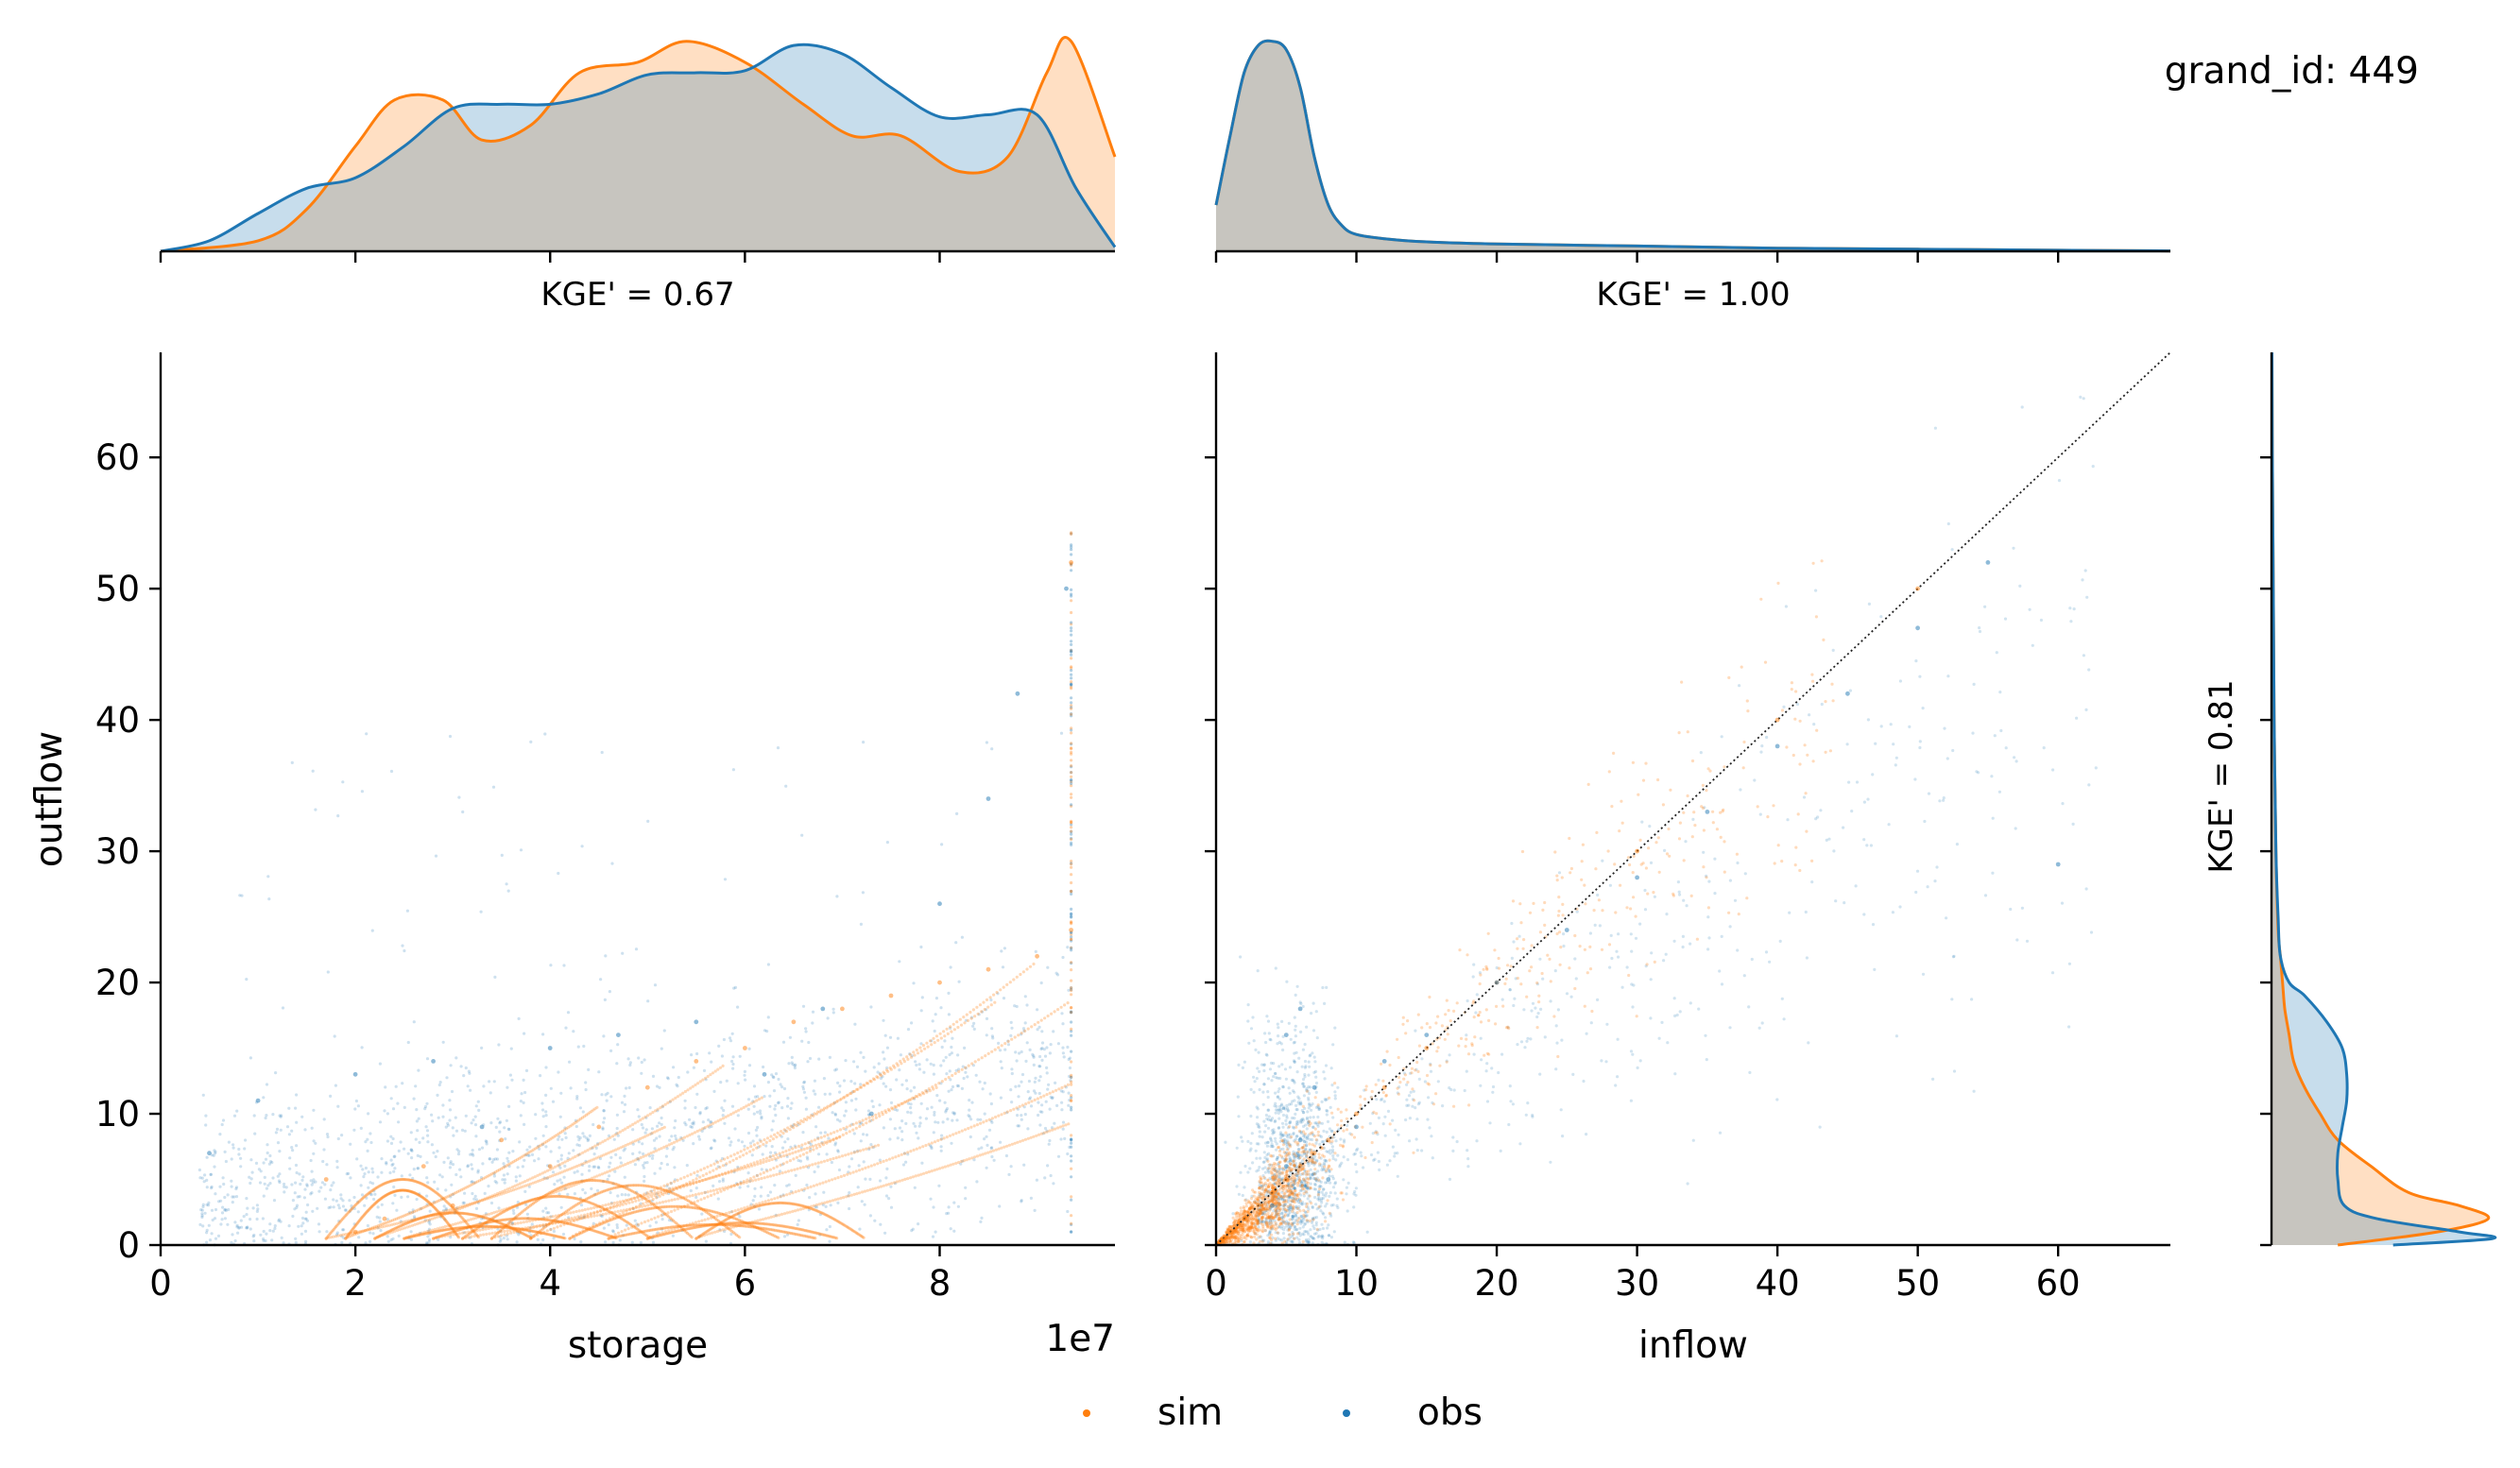  Describe the element at coordinates (638, 144) in the screenshot. I see `storage-kde-lines` at that location.